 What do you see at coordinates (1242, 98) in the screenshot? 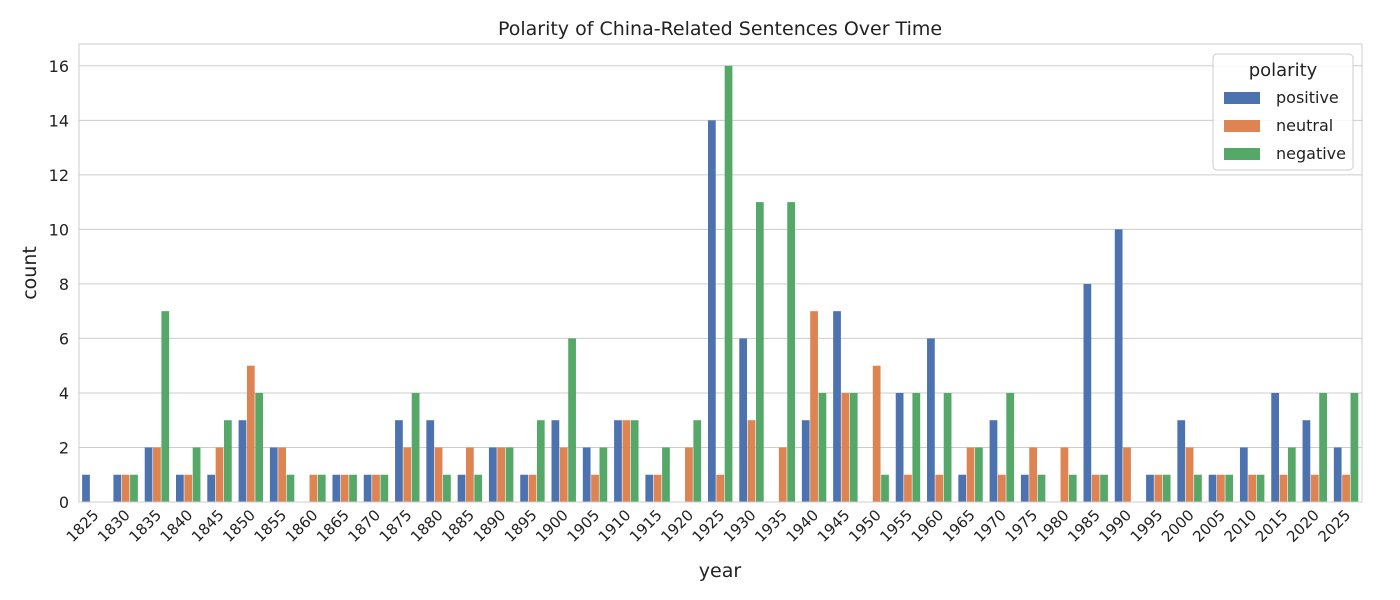
I see `legend-swatch-positive` at bounding box center [1242, 98].